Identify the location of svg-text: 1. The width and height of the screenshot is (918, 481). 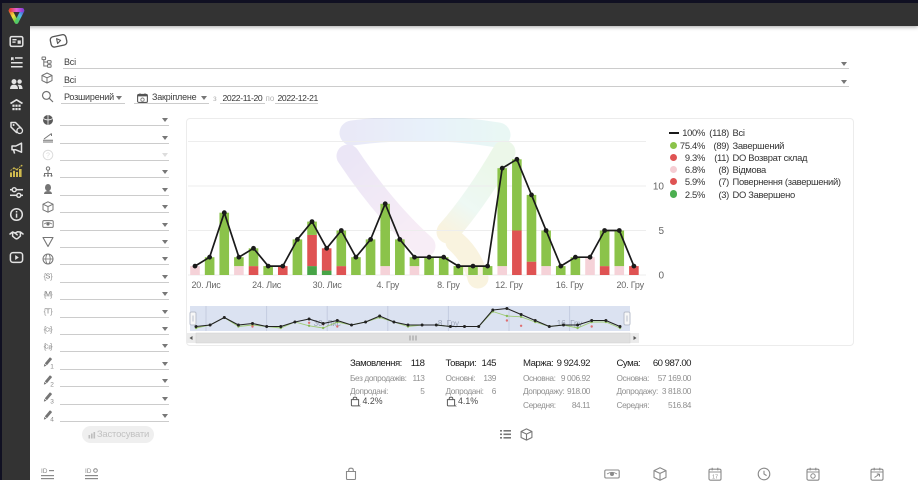
(52, 367).